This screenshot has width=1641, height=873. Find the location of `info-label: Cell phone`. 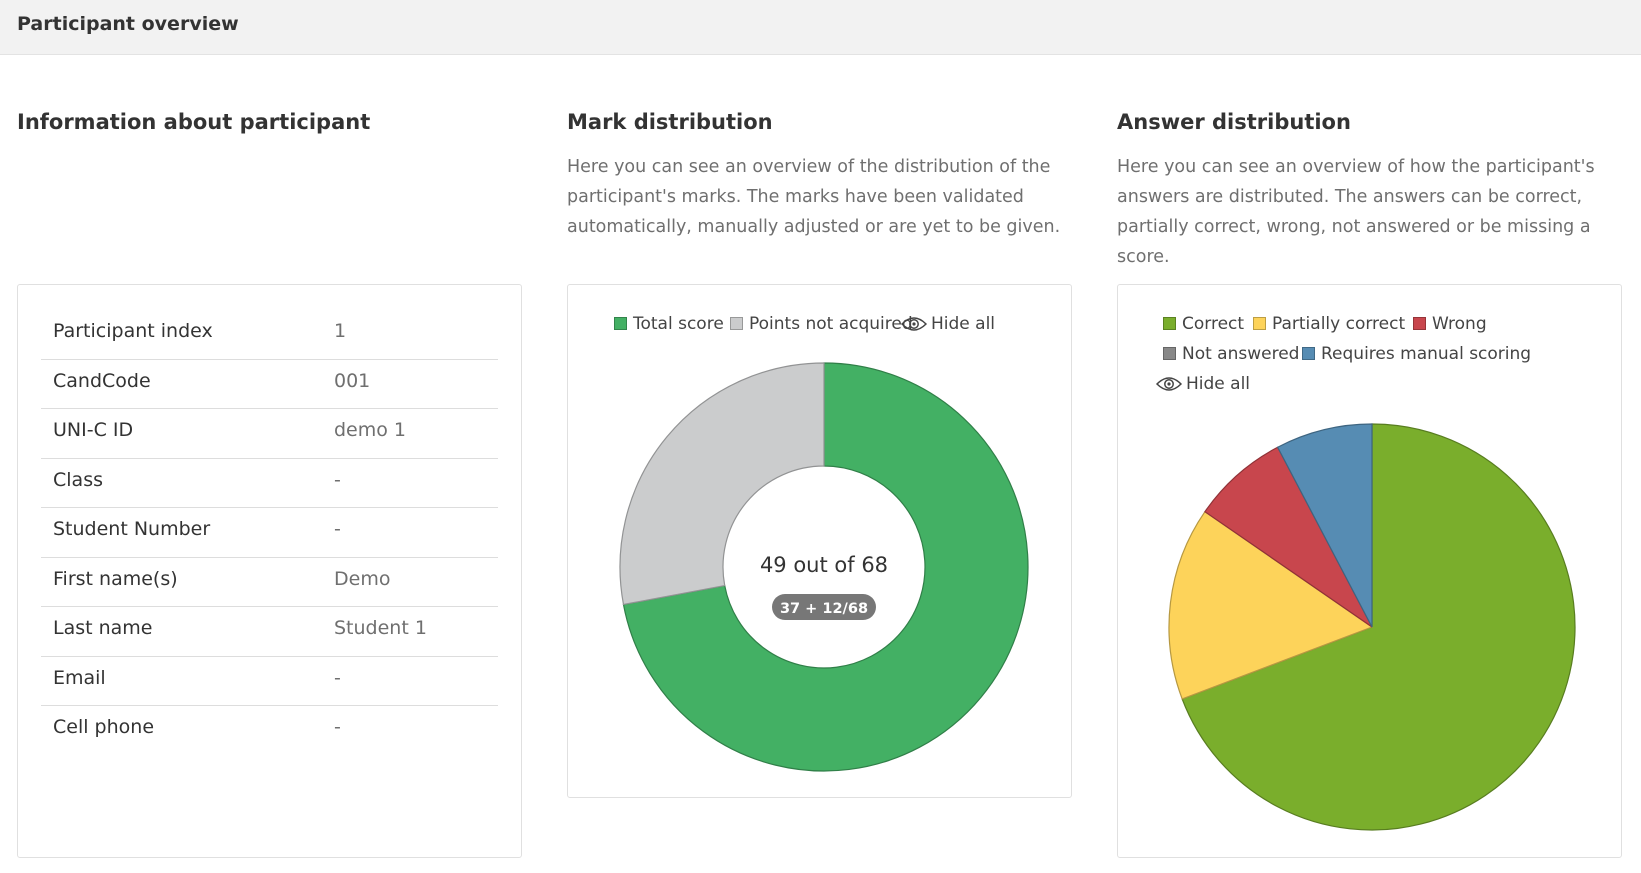

info-label: Cell phone is located at coordinates (104, 727).